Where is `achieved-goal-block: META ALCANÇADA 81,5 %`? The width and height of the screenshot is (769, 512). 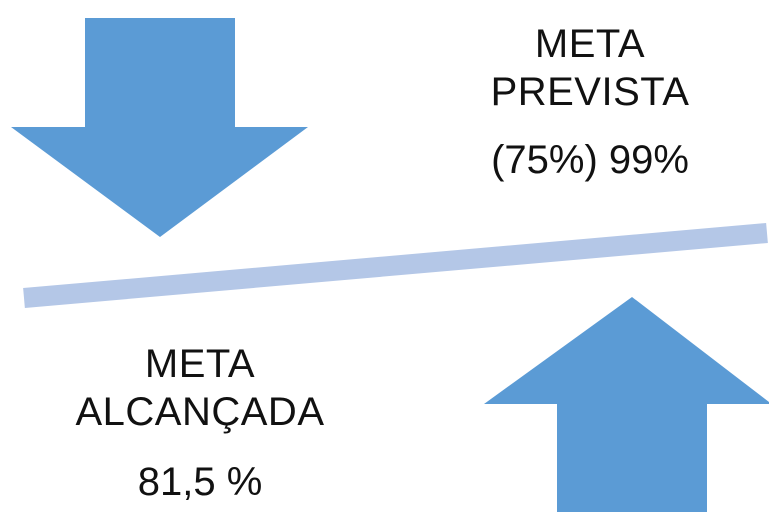 achieved-goal-block: META ALCANÇADA 81,5 % is located at coordinates (200, 423).